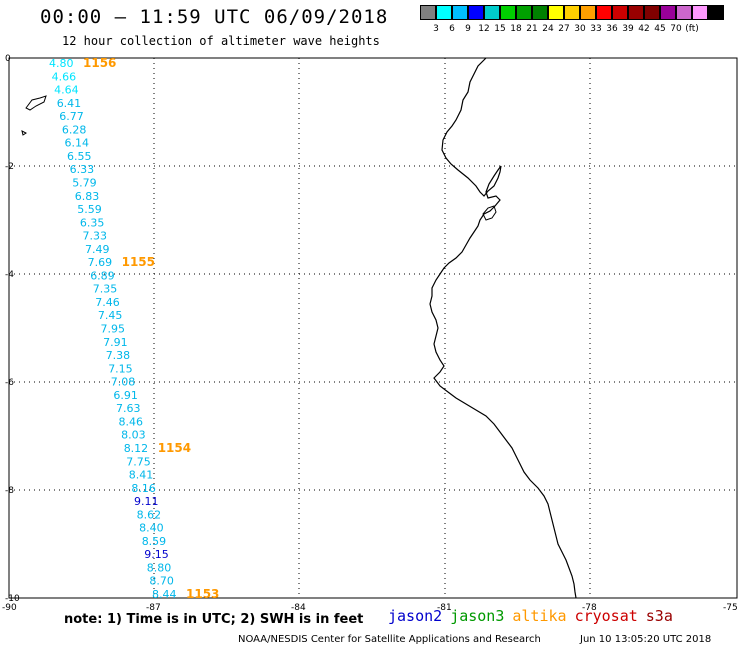  I want to click on wave-height-value: 7.38, so click(118, 355).